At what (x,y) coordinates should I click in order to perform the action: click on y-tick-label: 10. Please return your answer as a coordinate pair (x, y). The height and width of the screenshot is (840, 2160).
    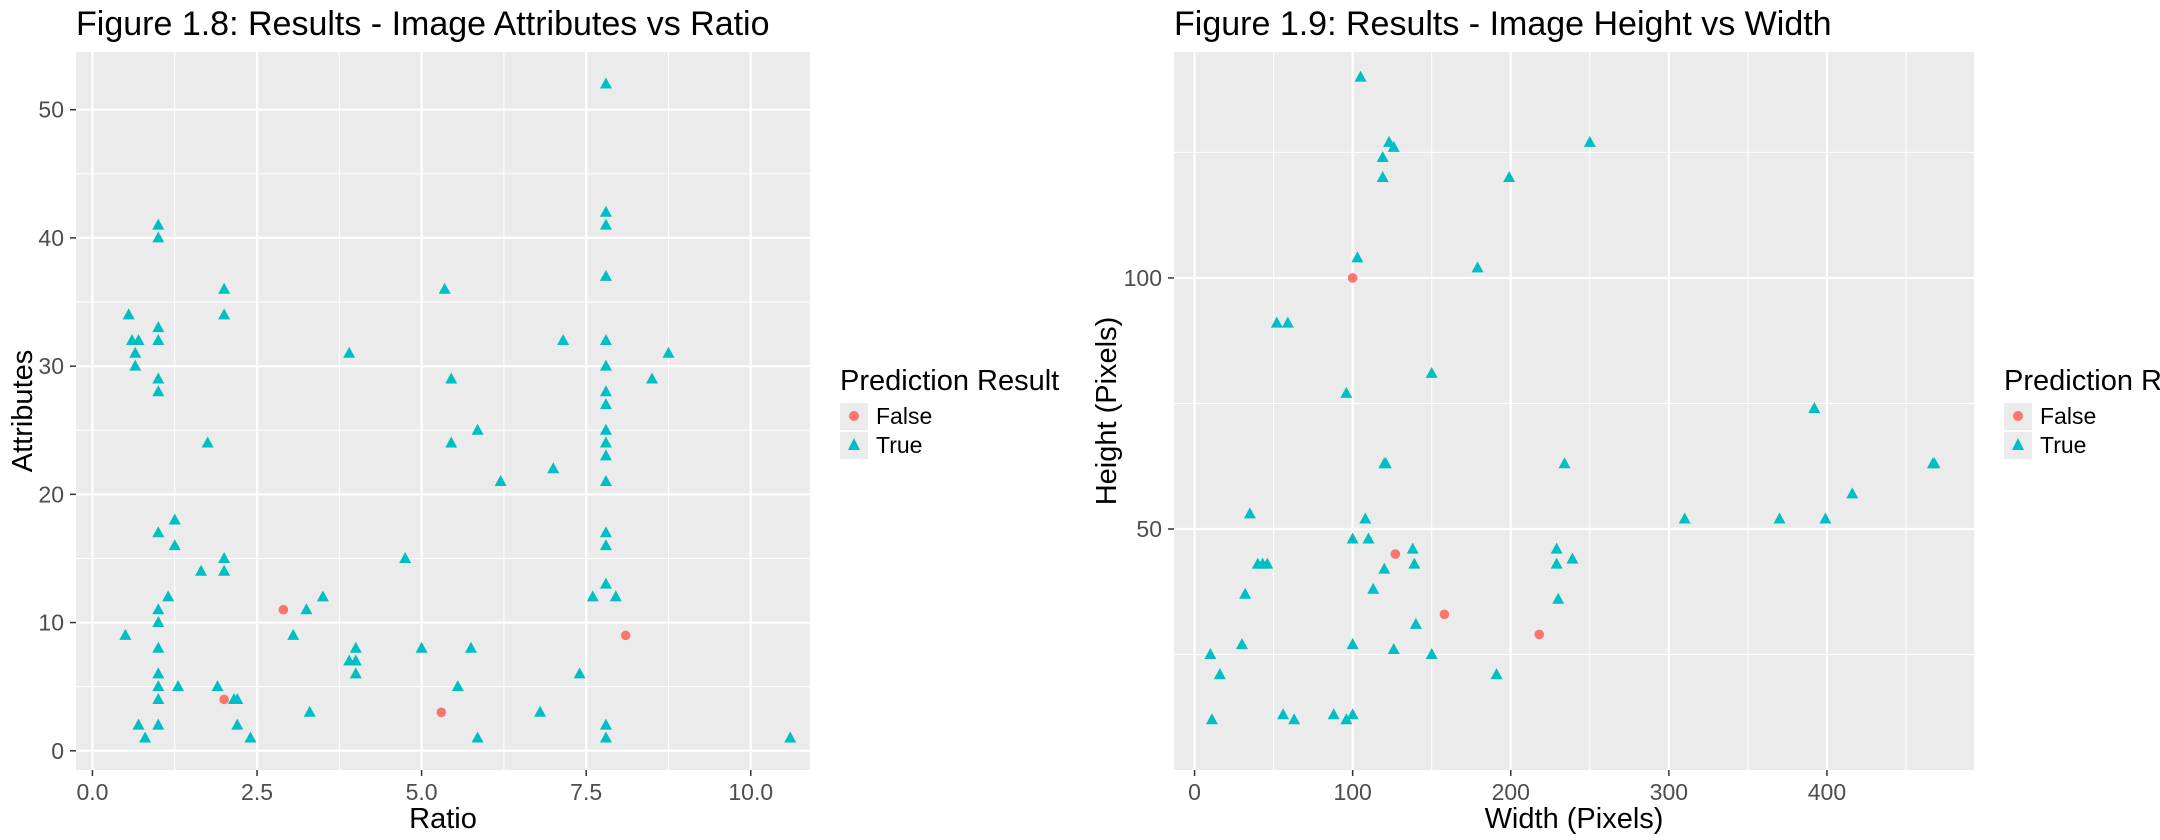
    Looking at the image, I should click on (51, 623).